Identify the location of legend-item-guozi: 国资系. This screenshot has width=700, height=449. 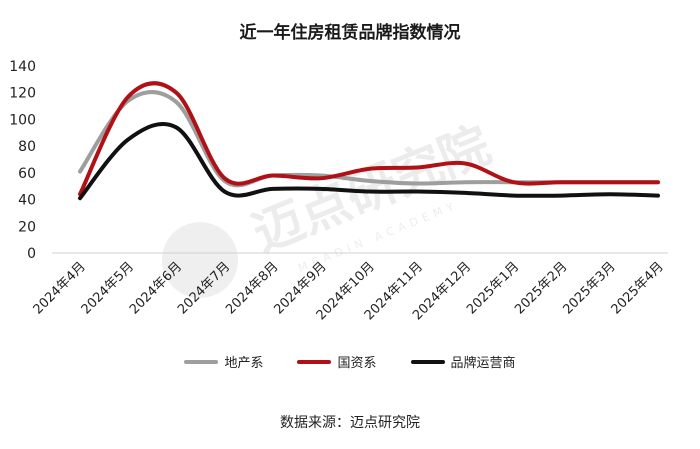
(337, 361).